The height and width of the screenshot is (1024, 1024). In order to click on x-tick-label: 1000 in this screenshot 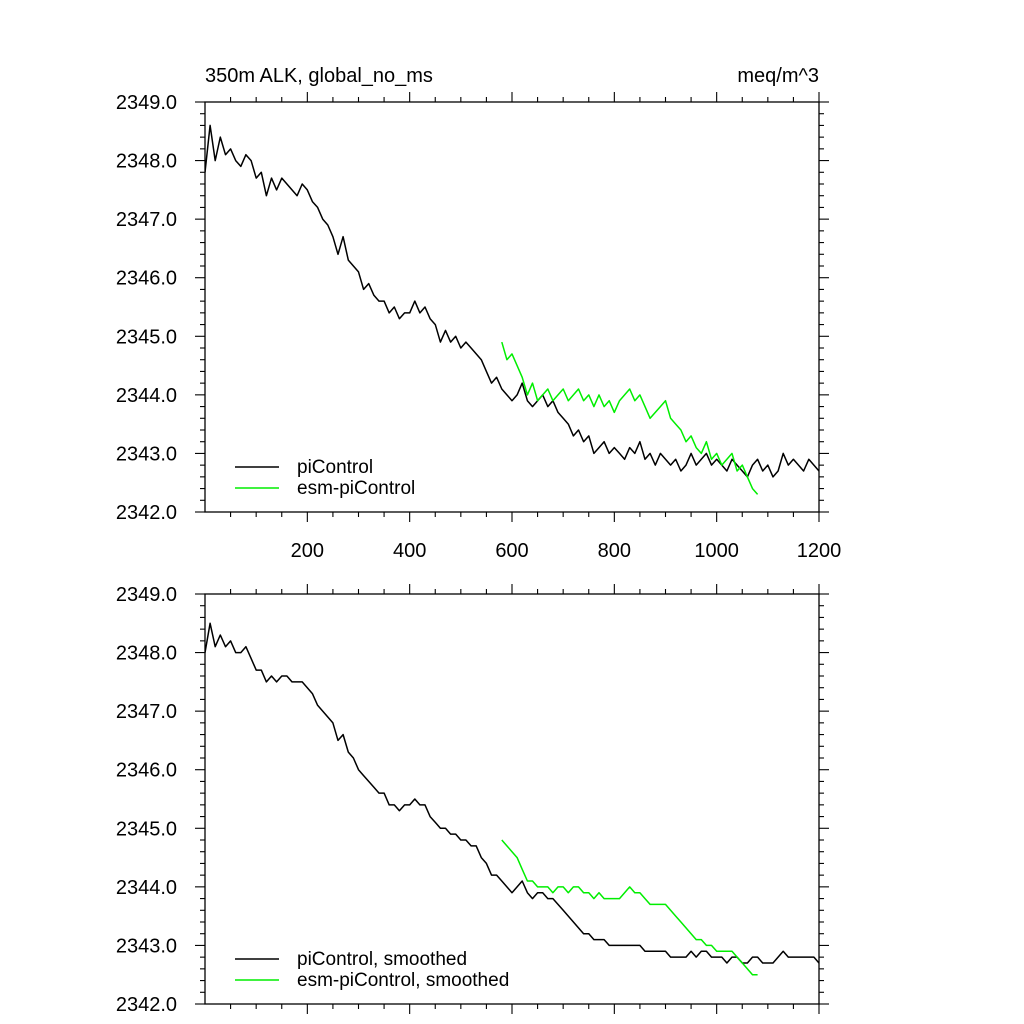, I will do `click(716, 551)`.